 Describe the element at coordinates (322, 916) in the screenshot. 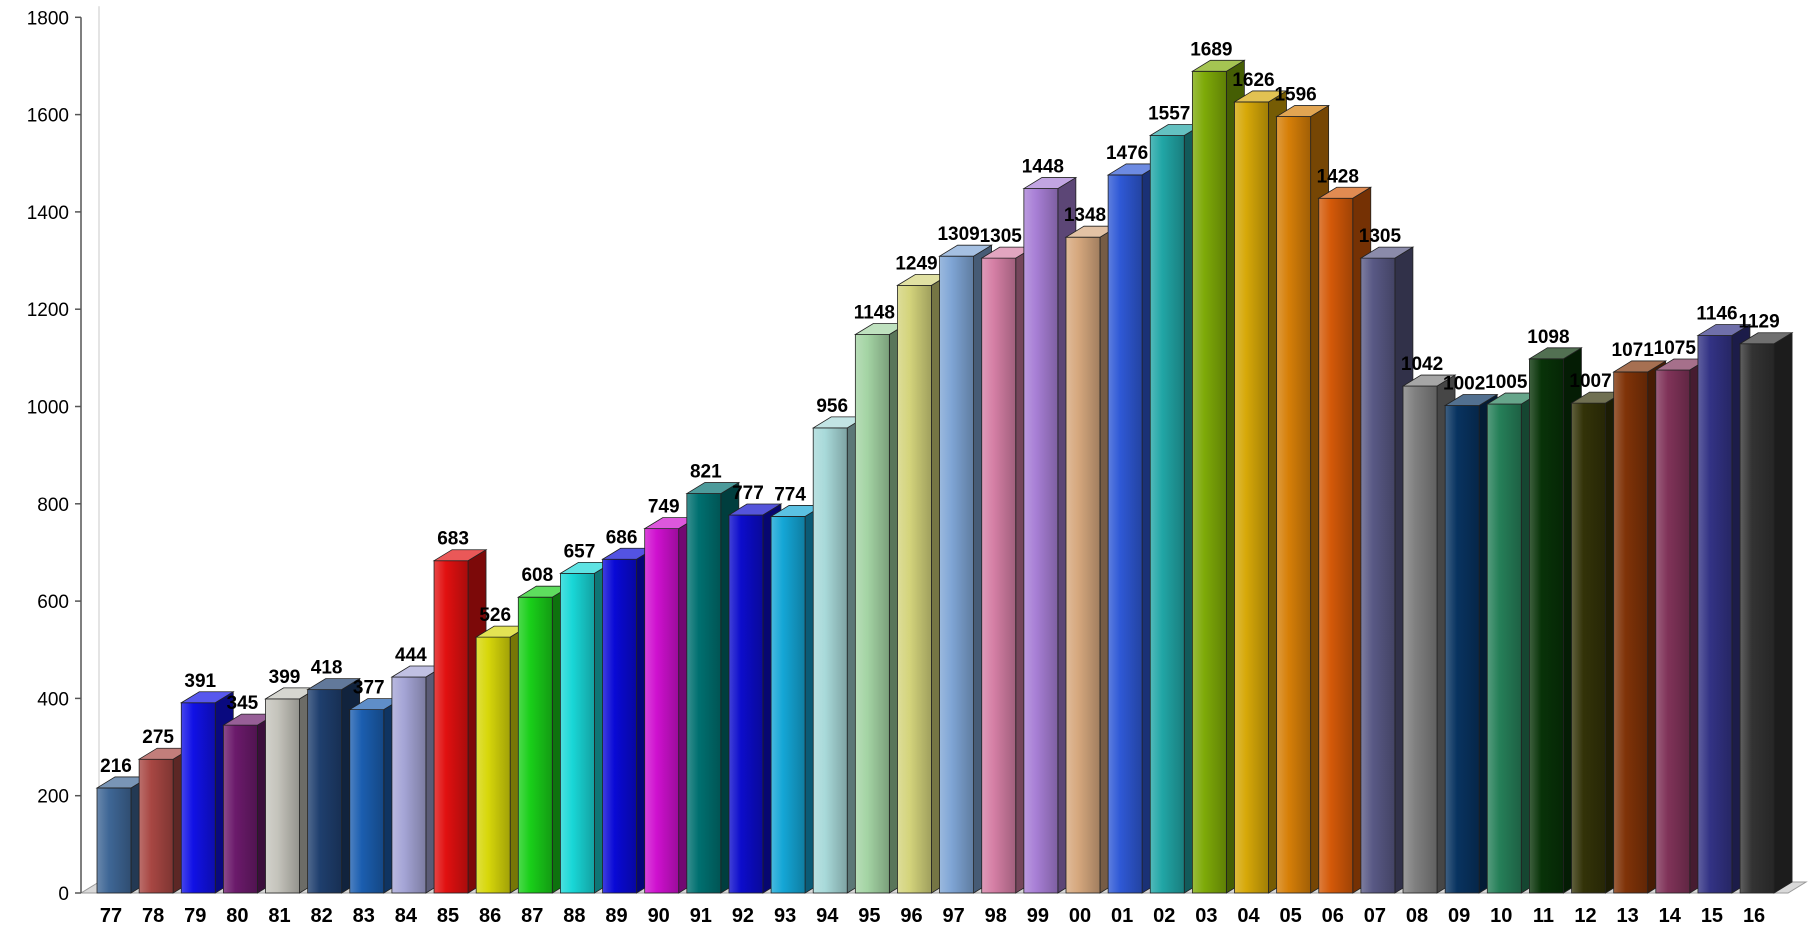

I see `x-tick-label: 82` at that location.